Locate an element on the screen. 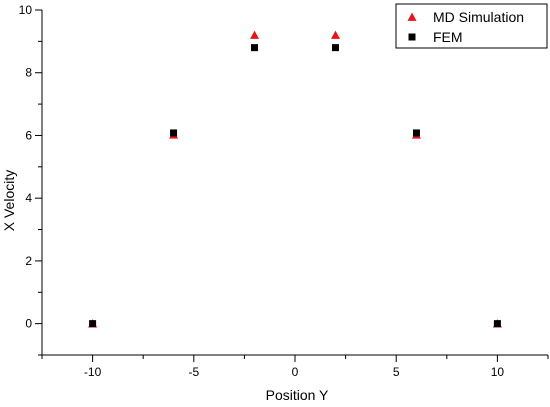 The image size is (550, 407). legend-label-fem: FEM is located at coordinates (448, 37).